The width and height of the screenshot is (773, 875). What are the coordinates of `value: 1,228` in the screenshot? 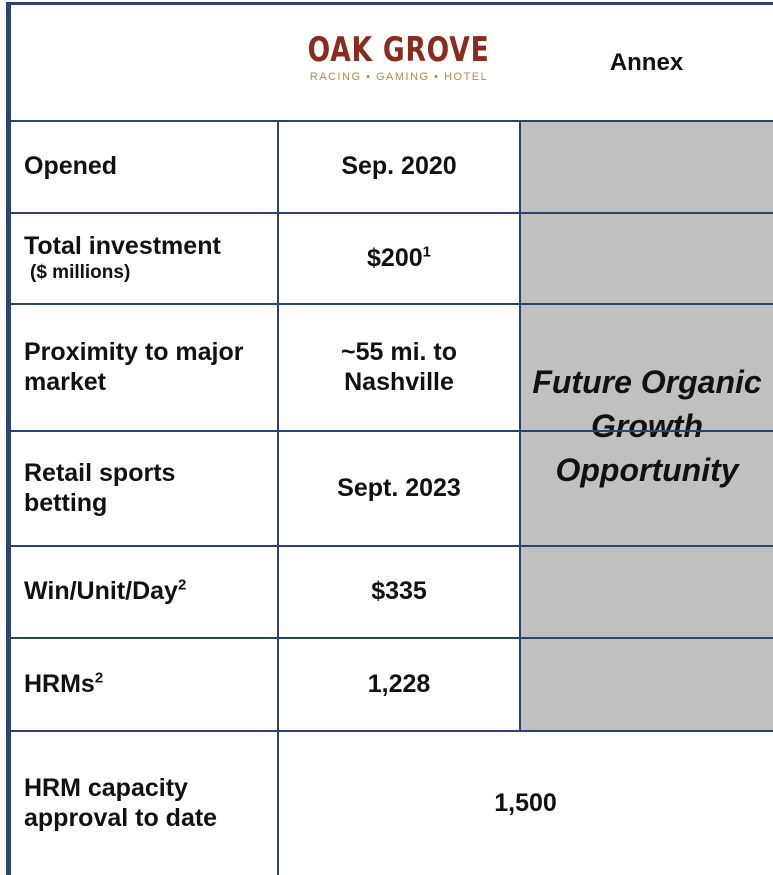 It's located at (399, 683).